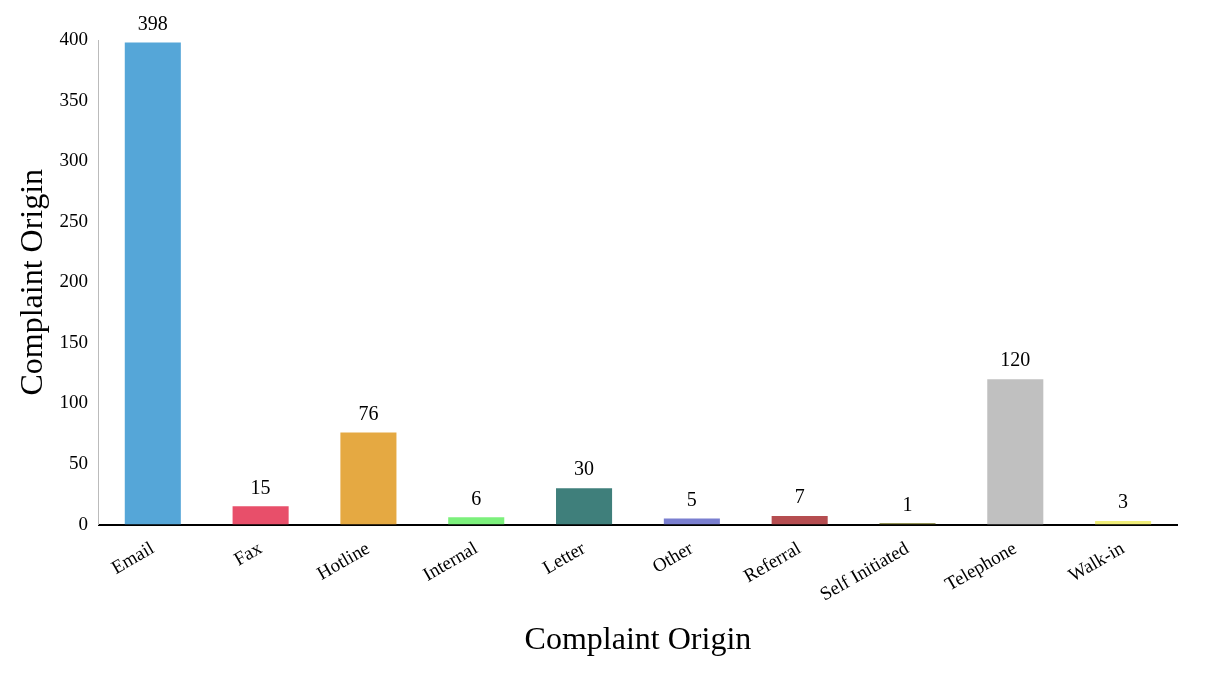  Describe the element at coordinates (907, 503) in the screenshot. I see `data-label: 1` at that location.